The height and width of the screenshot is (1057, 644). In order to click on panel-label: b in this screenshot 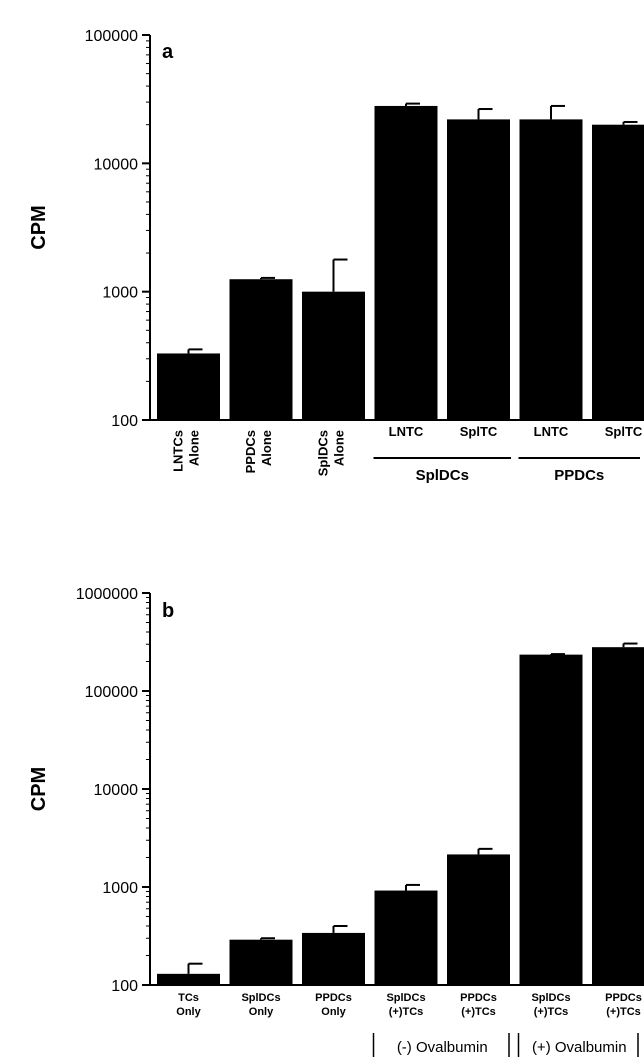, I will do `click(168, 611)`.